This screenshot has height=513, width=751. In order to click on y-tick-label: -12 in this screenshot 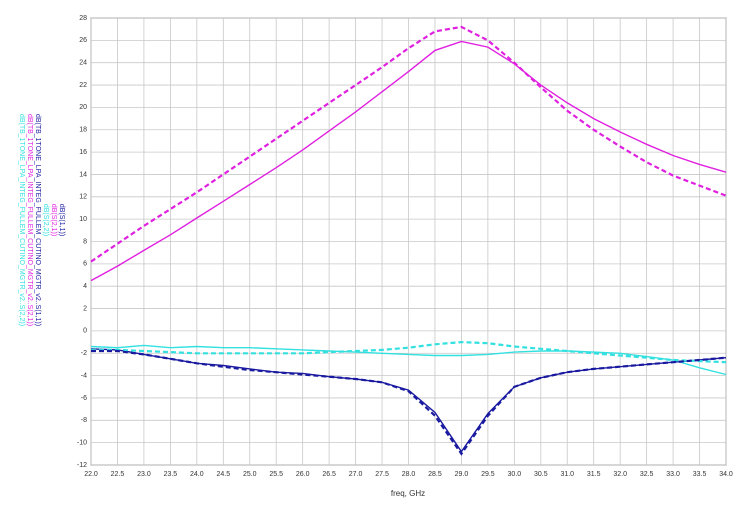, I will do `click(82, 465)`.